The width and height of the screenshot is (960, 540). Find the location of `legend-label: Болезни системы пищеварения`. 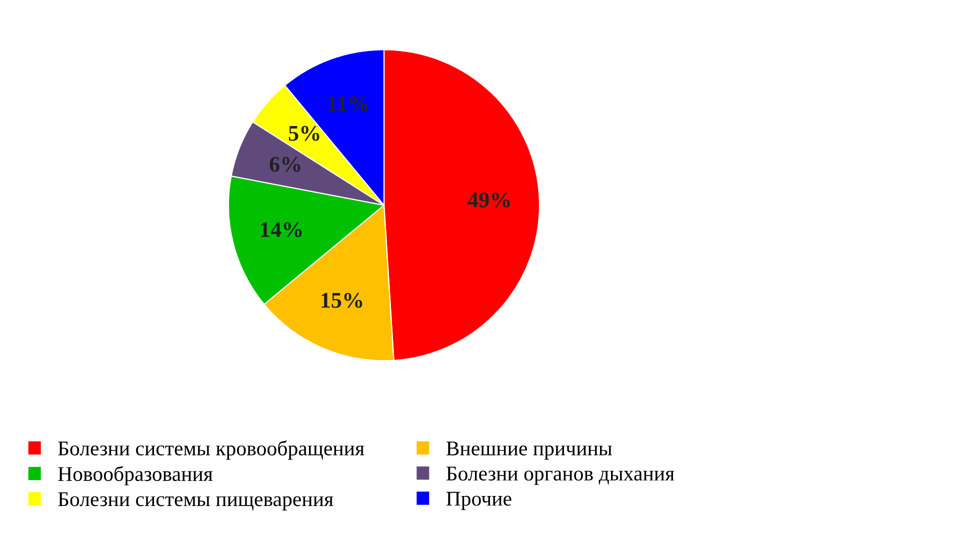

legend-label: Болезни системы пищеварения is located at coordinates (196, 501).